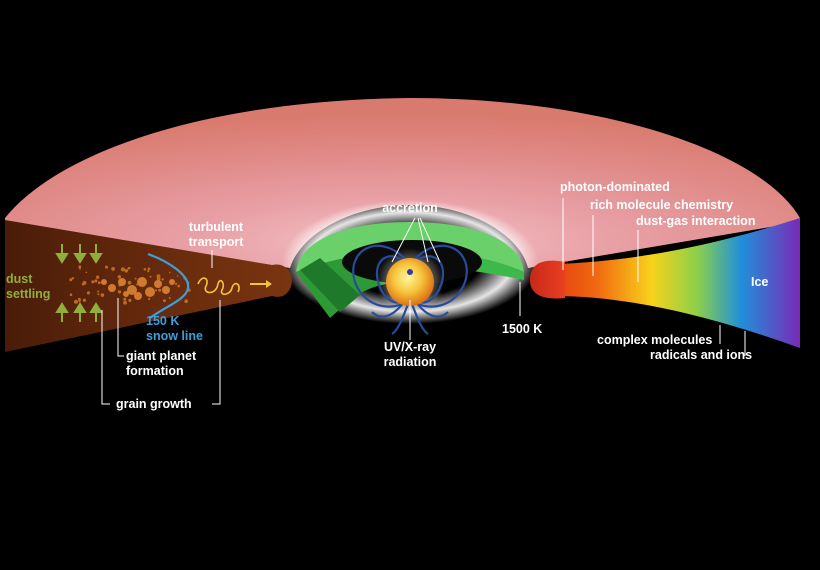 This screenshot has width=820, height=570. Describe the element at coordinates (138, 288) in the screenshot. I see `giant-planet-clumps` at that location.